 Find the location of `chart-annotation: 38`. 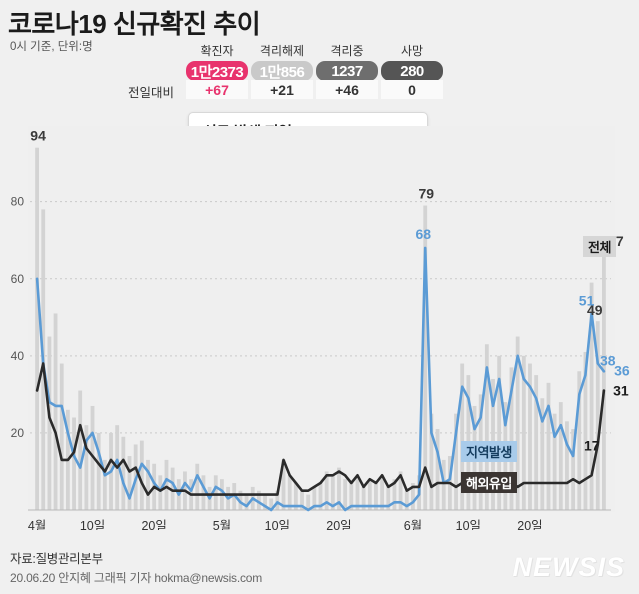

chart-annotation: 38 is located at coordinates (608, 361).